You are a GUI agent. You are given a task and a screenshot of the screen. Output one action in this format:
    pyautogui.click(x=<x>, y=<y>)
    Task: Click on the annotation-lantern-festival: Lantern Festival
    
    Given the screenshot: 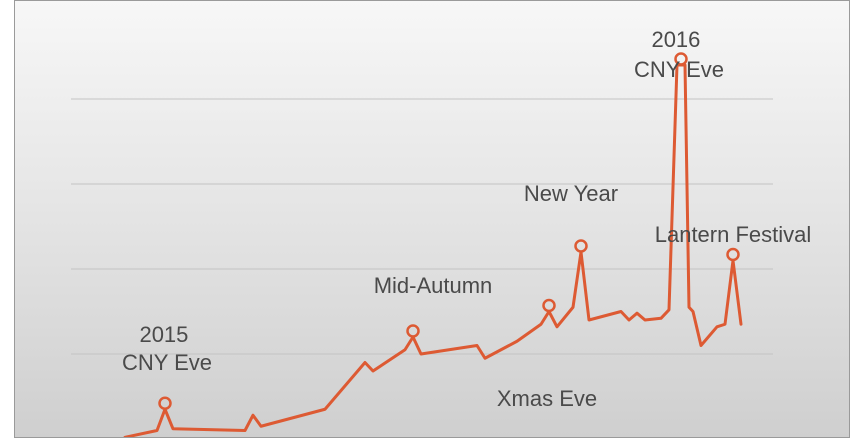 What is the action you would take?
    pyautogui.click(x=733, y=234)
    